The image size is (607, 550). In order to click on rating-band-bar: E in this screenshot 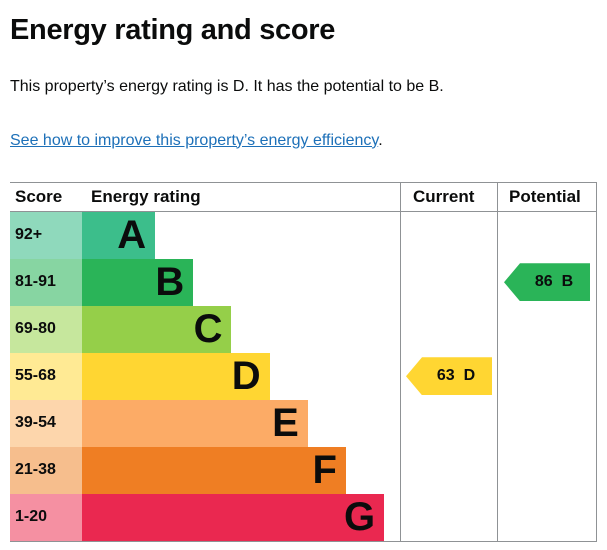, I will do `click(195, 423)`.